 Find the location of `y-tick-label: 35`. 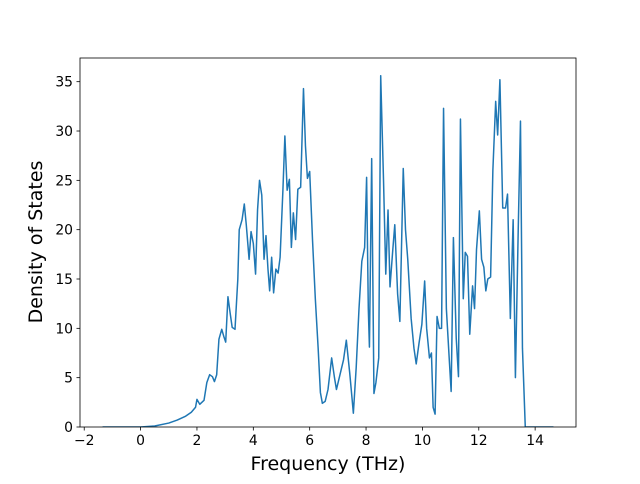

y-tick-label: 35 is located at coordinates (64, 83).